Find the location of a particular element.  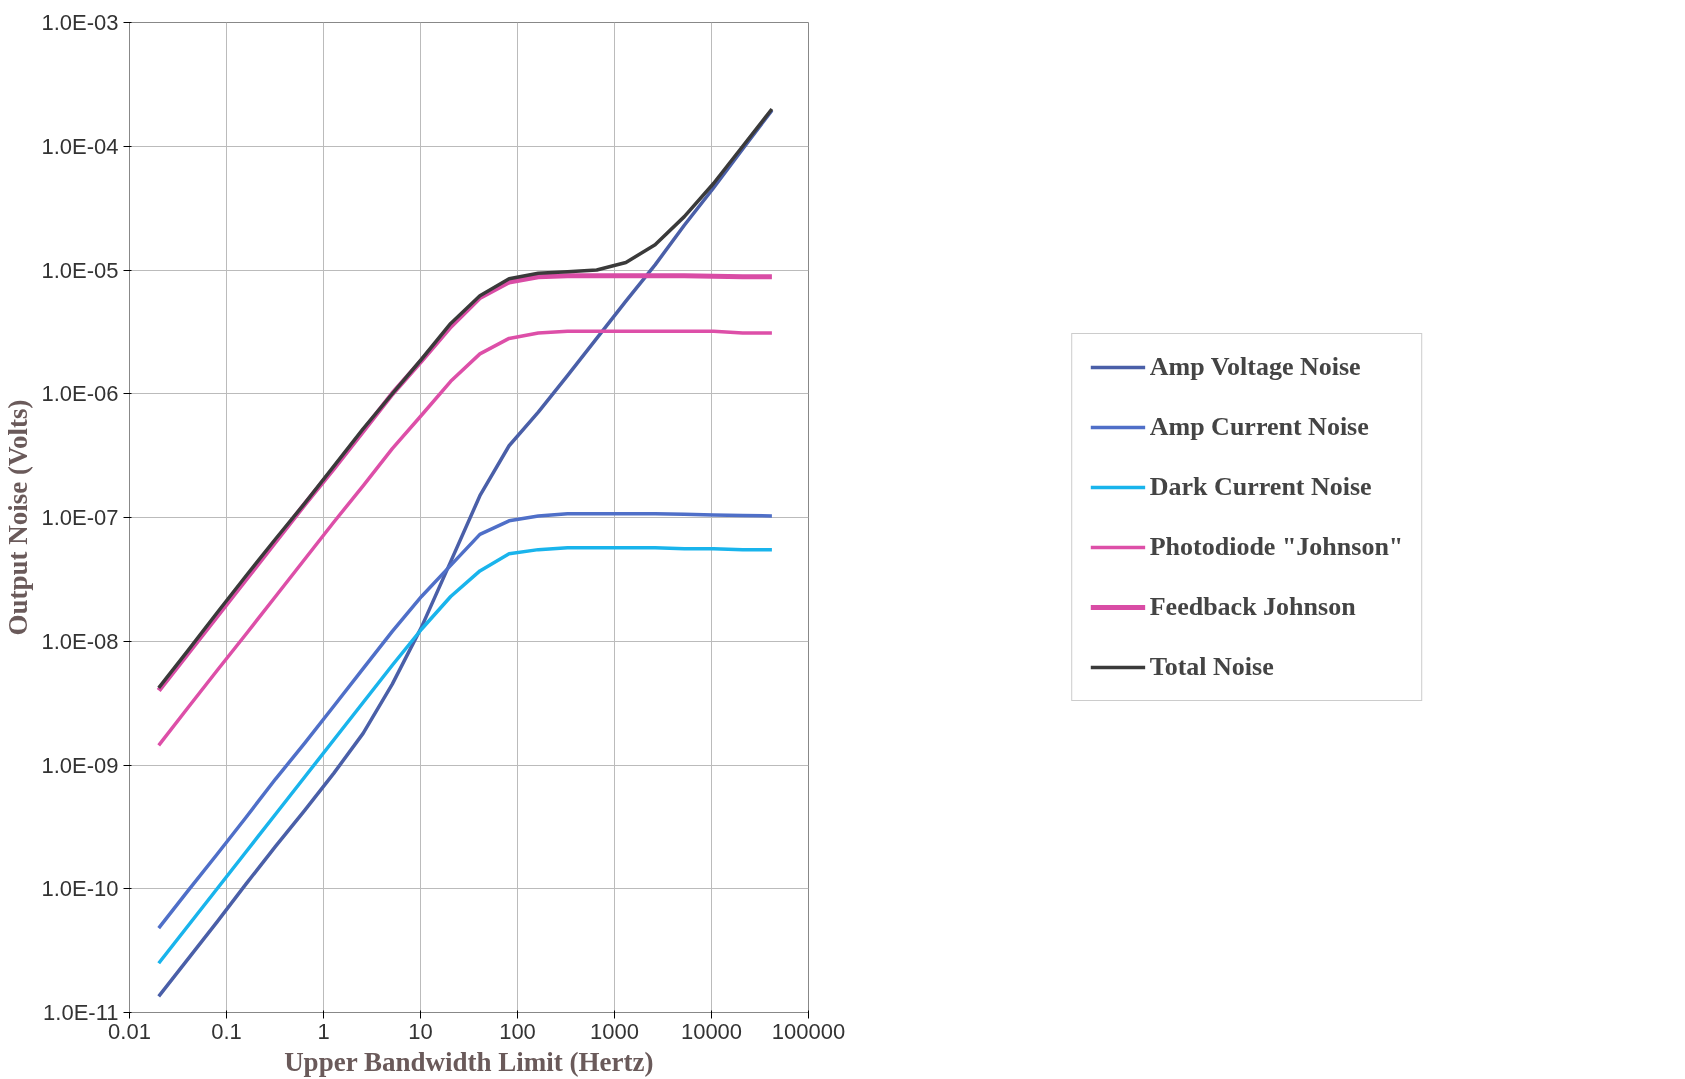

legend-label: Dark Current Noise is located at coordinates (1260, 487).